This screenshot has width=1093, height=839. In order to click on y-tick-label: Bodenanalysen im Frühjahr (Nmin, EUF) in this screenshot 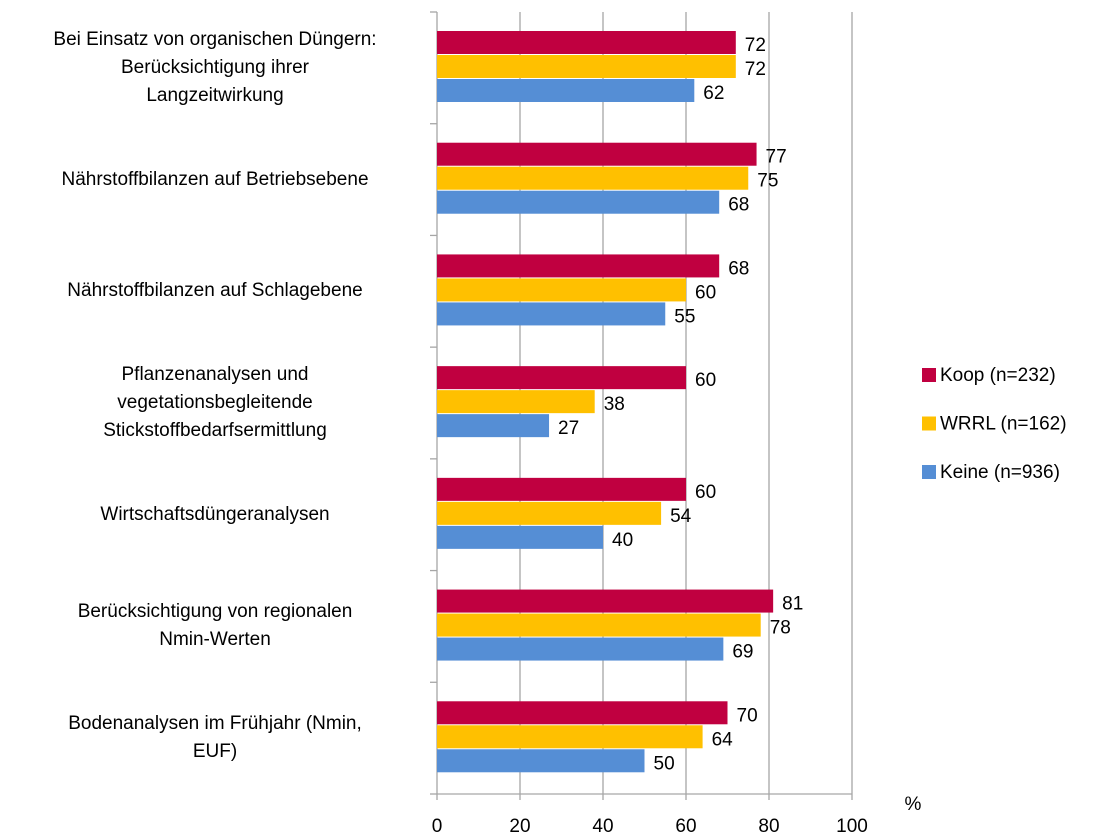, I will do `click(215, 738)`.